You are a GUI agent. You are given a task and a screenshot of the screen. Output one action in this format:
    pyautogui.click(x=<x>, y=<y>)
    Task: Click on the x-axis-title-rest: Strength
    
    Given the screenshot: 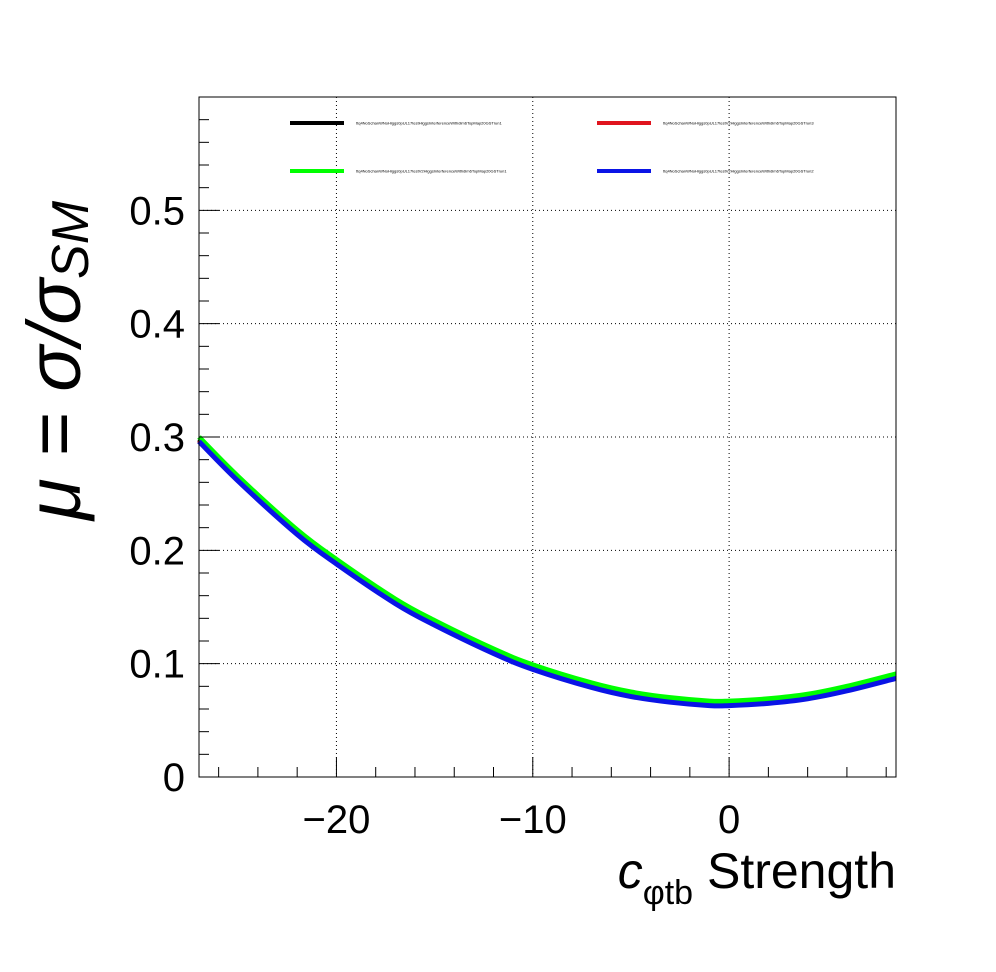 What is the action you would take?
    pyautogui.click(x=794, y=871)
    